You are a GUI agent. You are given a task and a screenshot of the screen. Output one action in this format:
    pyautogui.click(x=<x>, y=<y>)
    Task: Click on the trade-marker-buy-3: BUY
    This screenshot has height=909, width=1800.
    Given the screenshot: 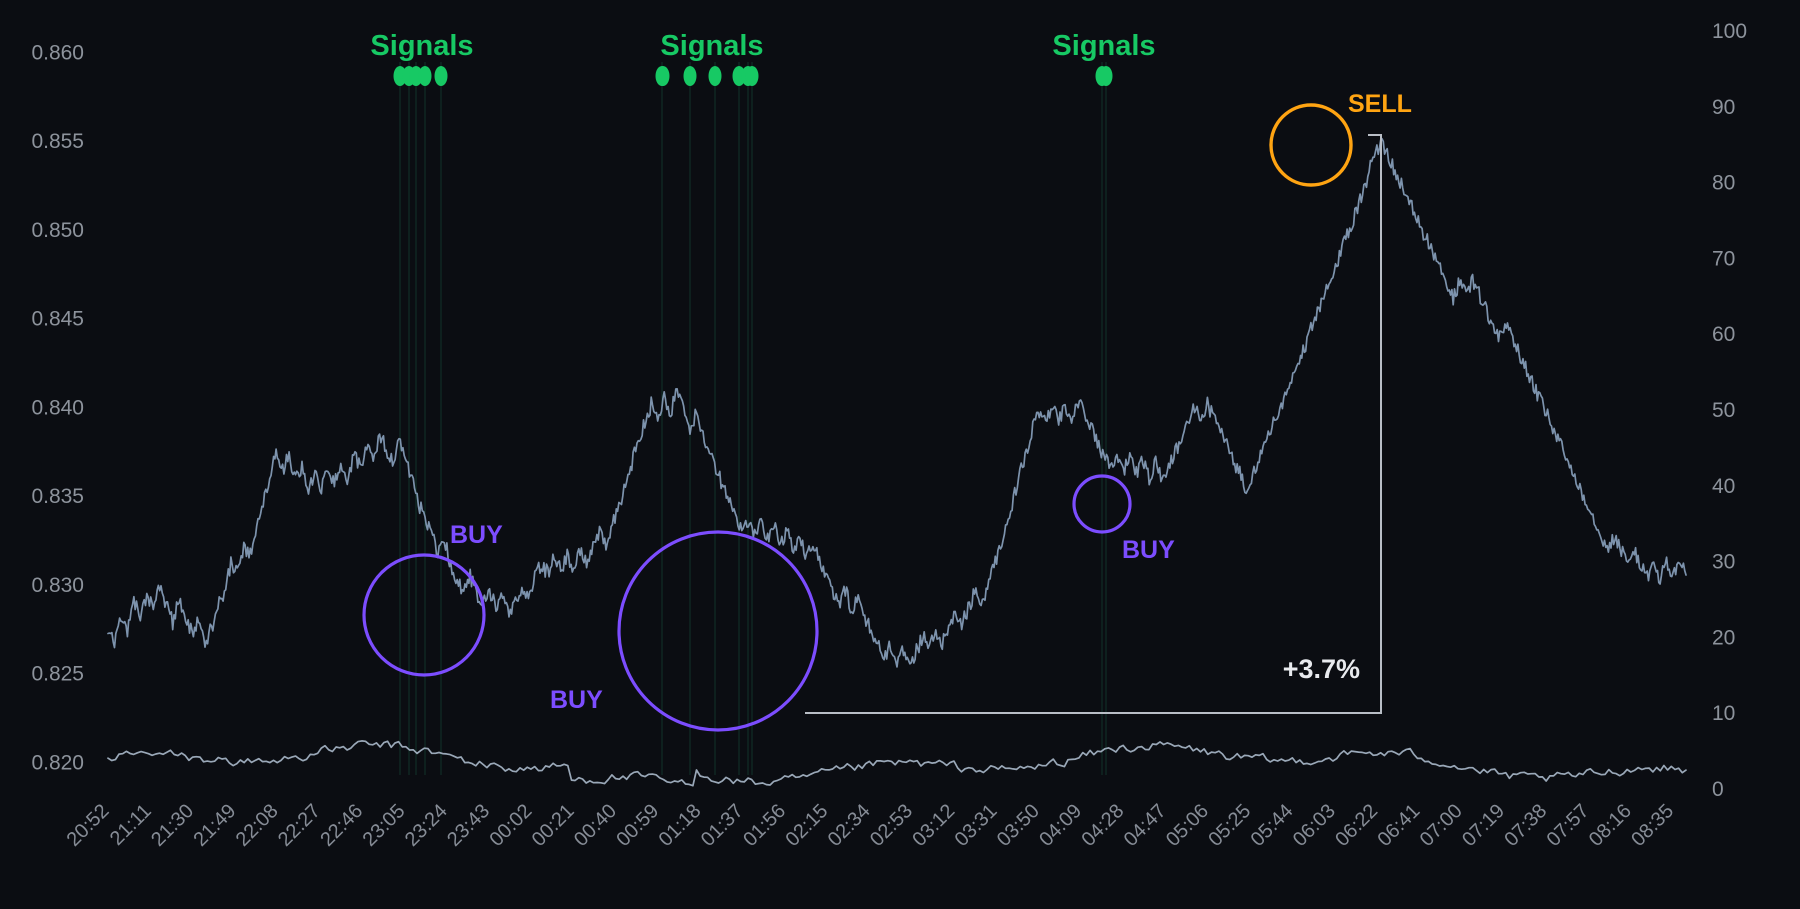 What is the action you would take?
    pyautogui.click(x=1123, y=519)
    